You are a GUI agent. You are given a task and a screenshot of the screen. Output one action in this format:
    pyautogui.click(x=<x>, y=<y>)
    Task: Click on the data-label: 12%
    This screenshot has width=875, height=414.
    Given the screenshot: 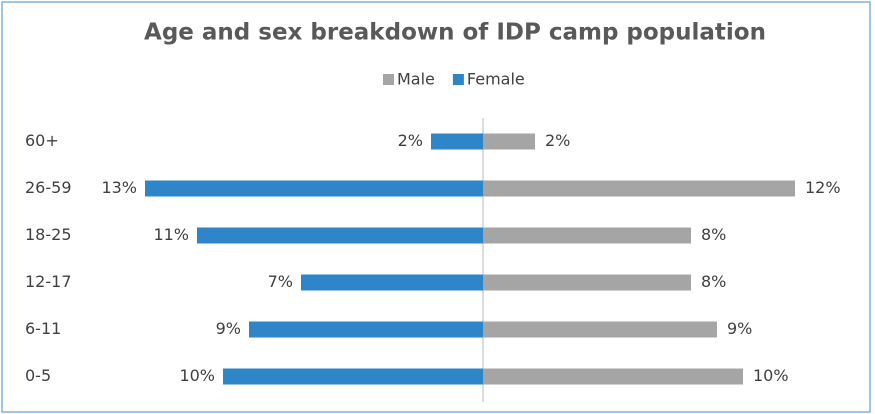 What is the action you would take?
    pyautogui.click(x=823, y=187)
    